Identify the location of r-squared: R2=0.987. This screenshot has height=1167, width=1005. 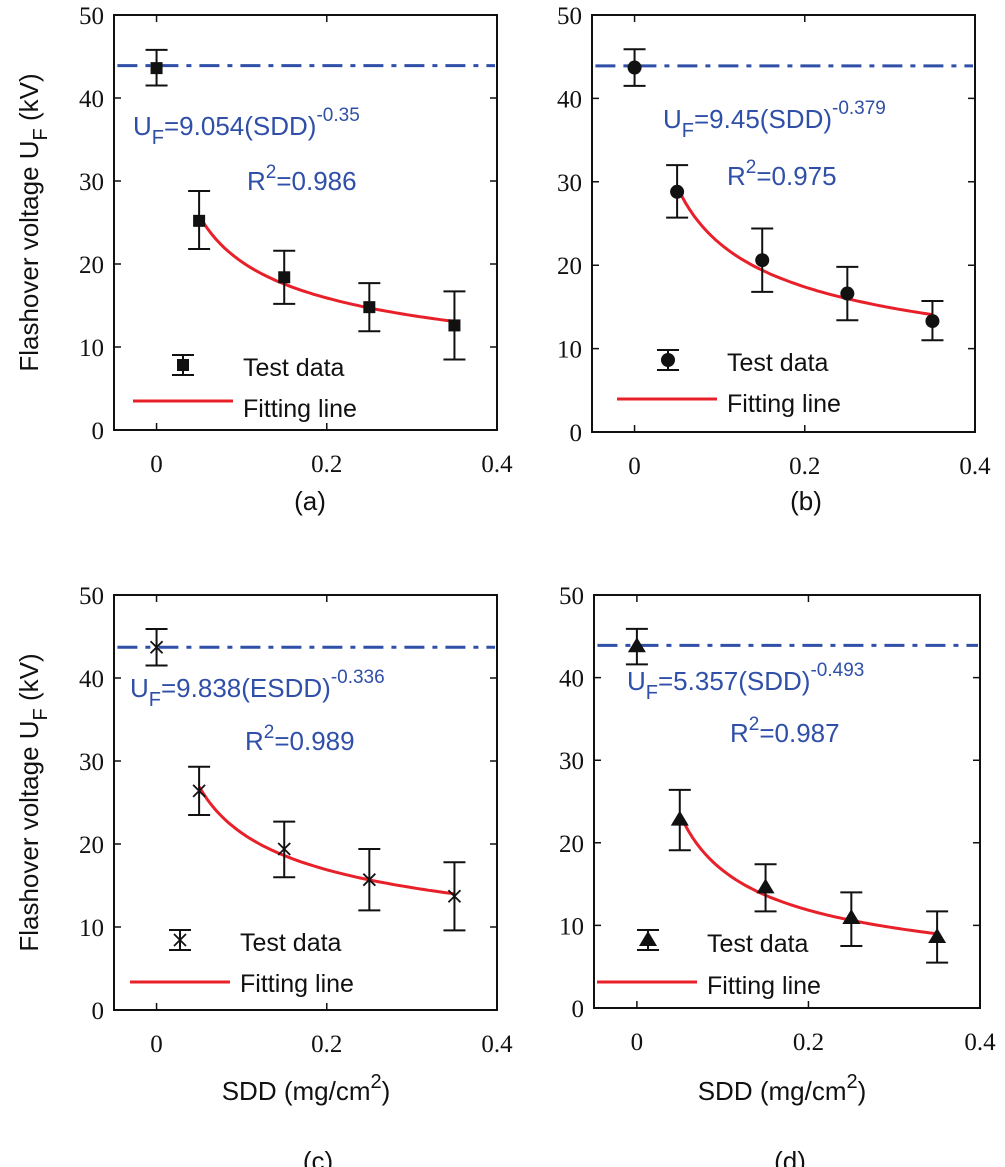
(785, 731).